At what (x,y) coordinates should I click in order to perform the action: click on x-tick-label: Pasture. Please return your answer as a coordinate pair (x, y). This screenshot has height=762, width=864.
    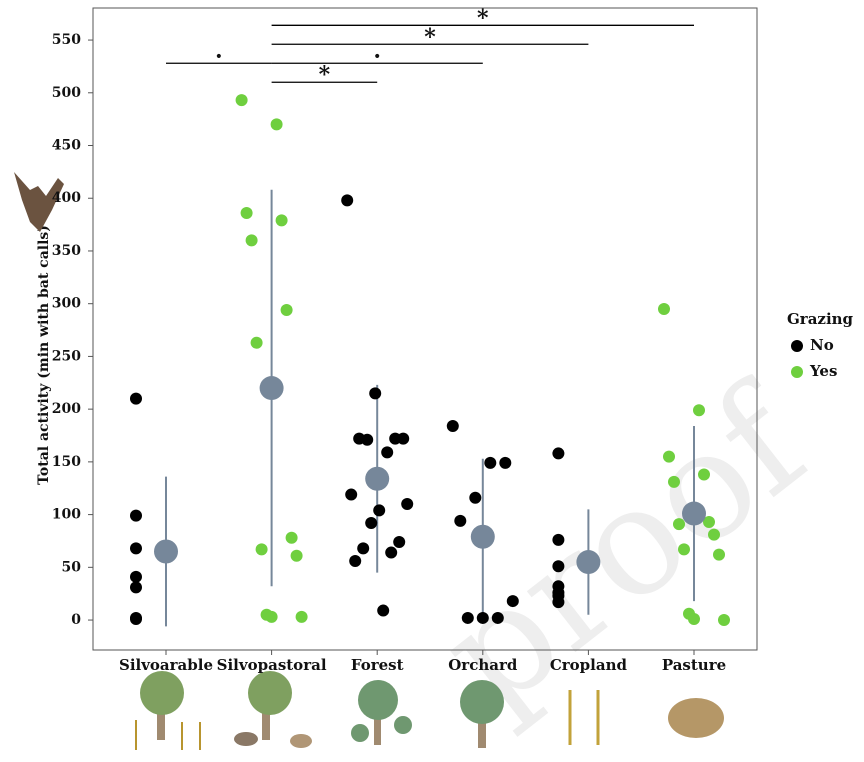
    Looking at the image, I should click on (694, 665).